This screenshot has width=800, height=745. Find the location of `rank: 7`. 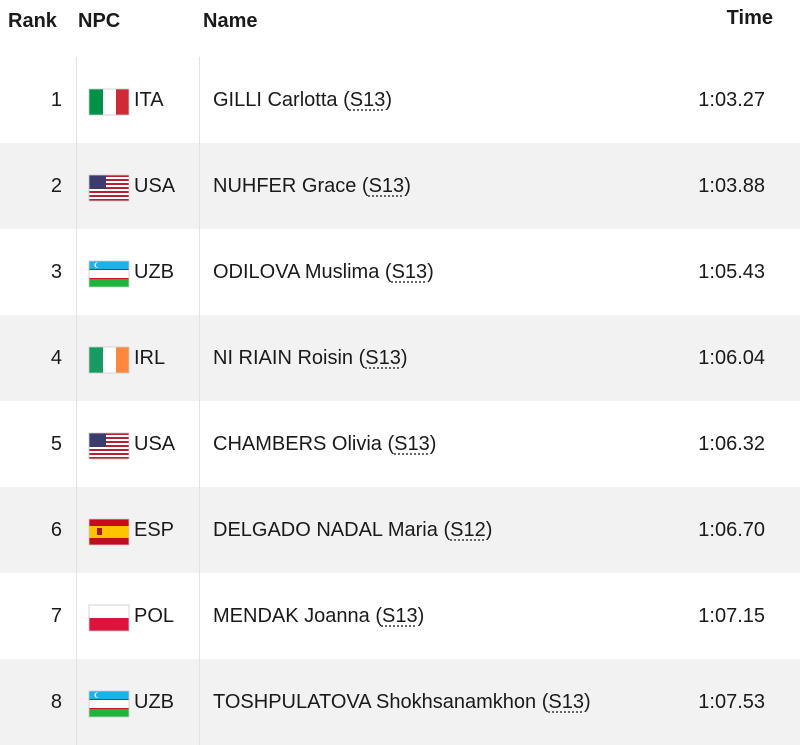

rank: 7 is located at coordinates (56, 616).